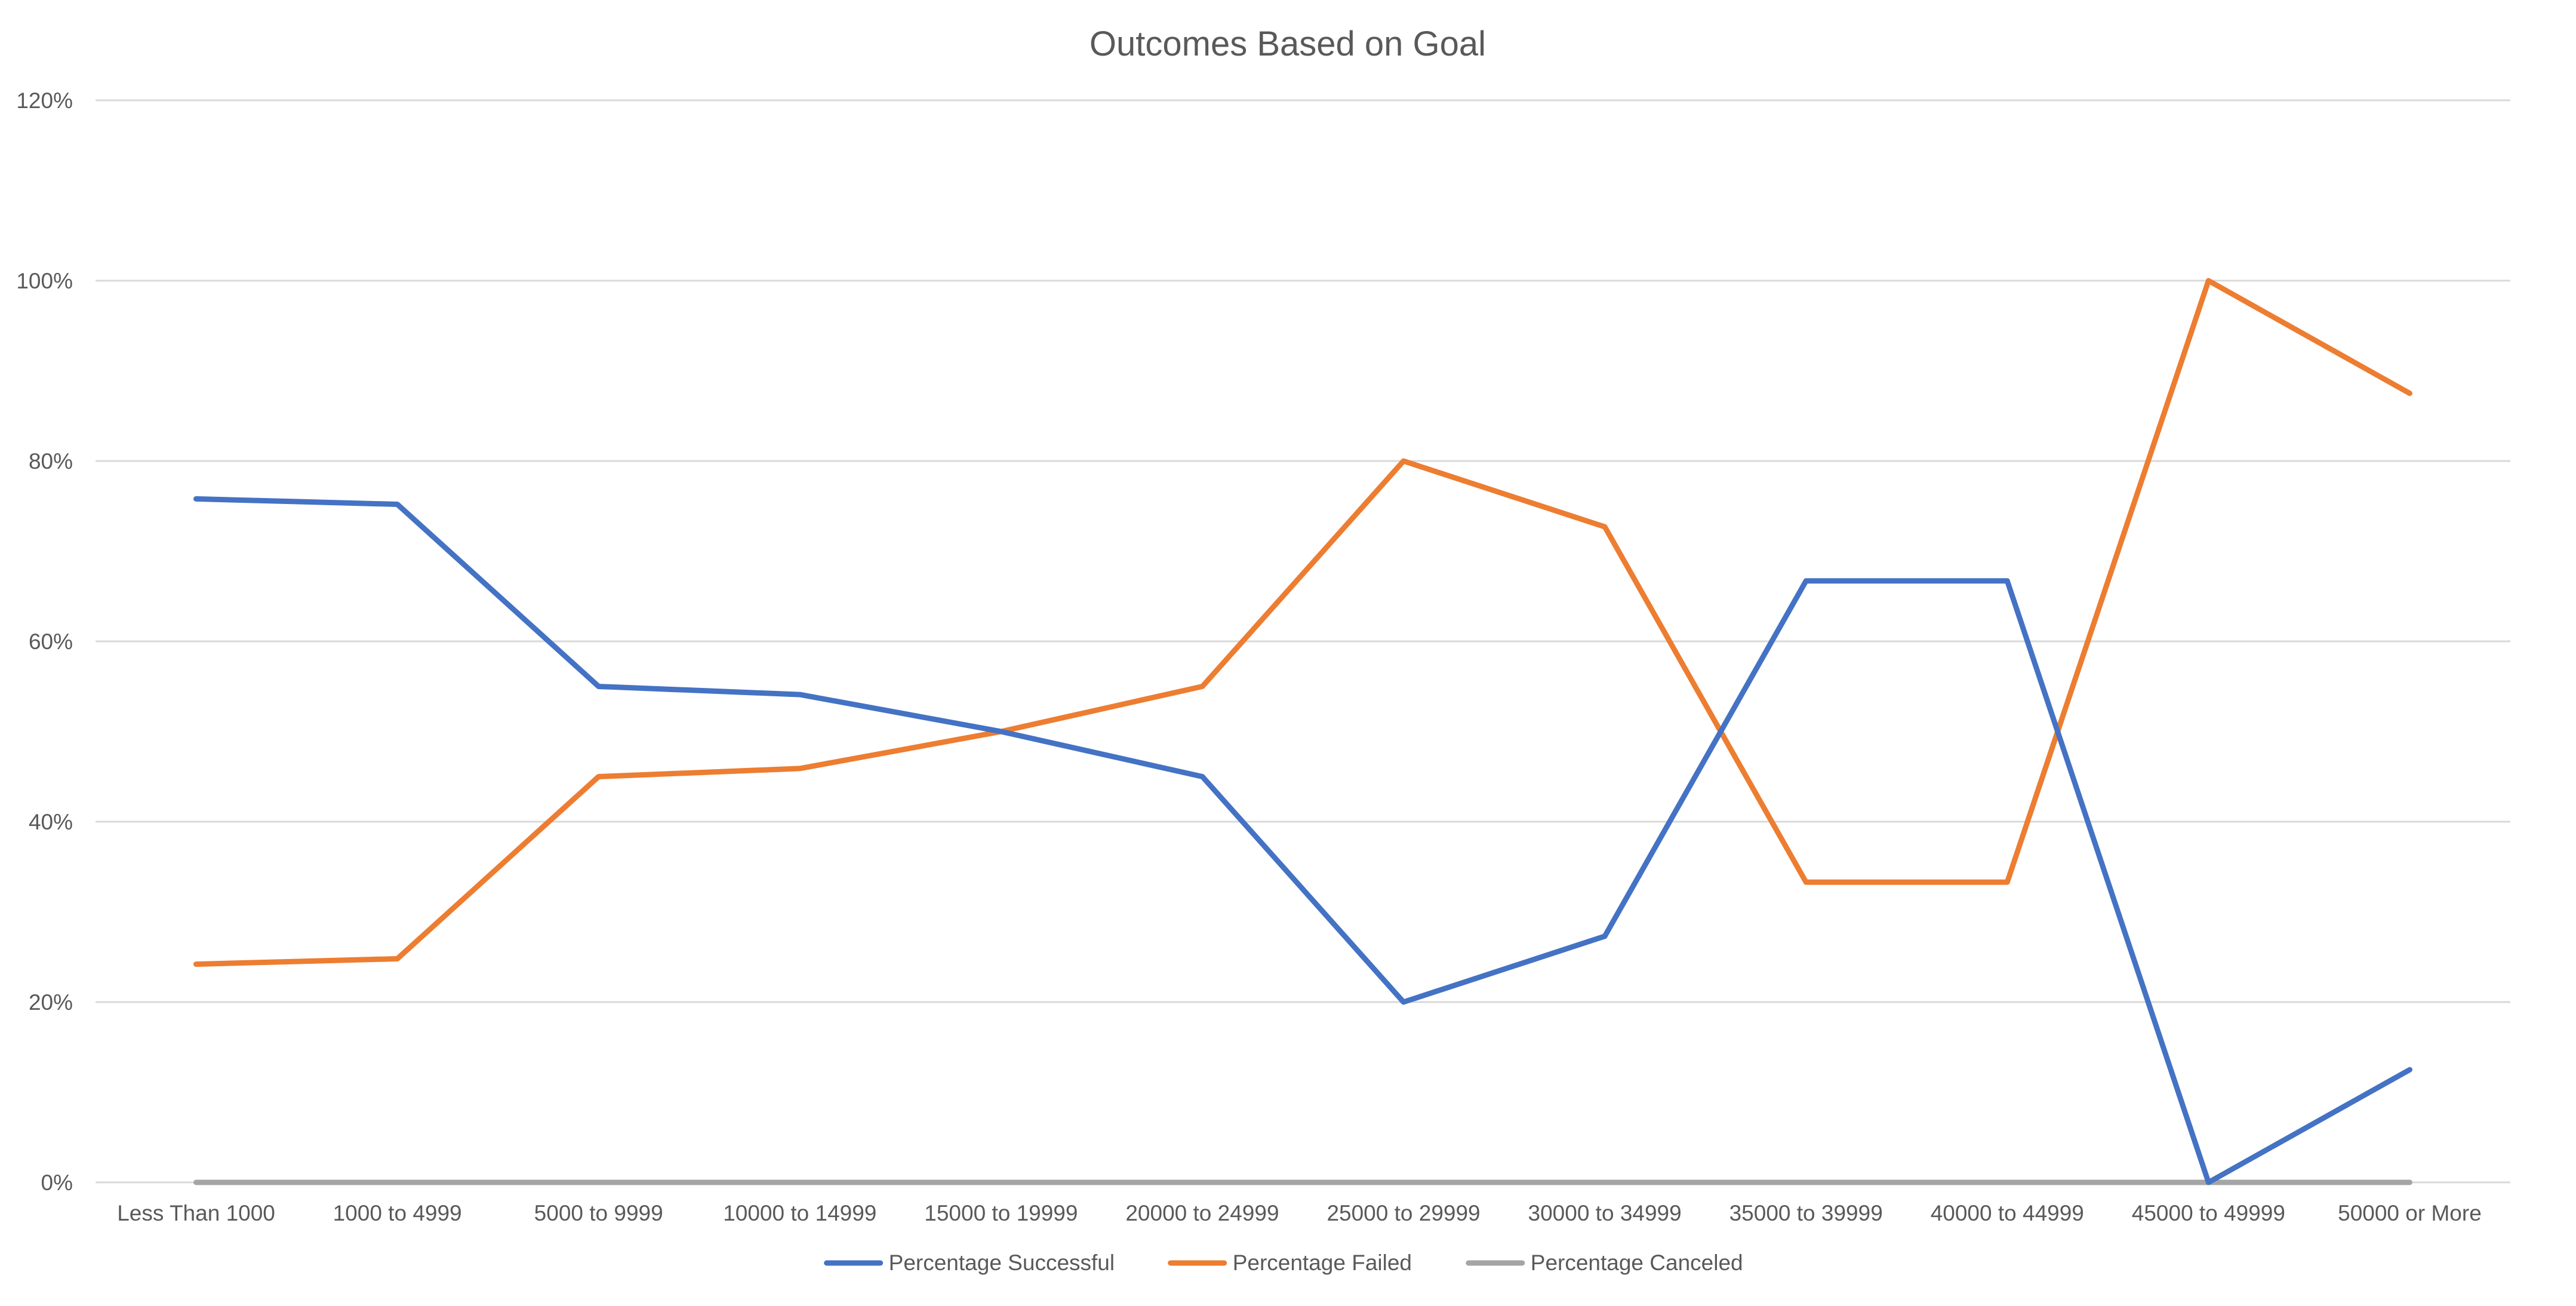  I want to click on x-tick-label: 15000 to 19999, so click(1001, 1213).